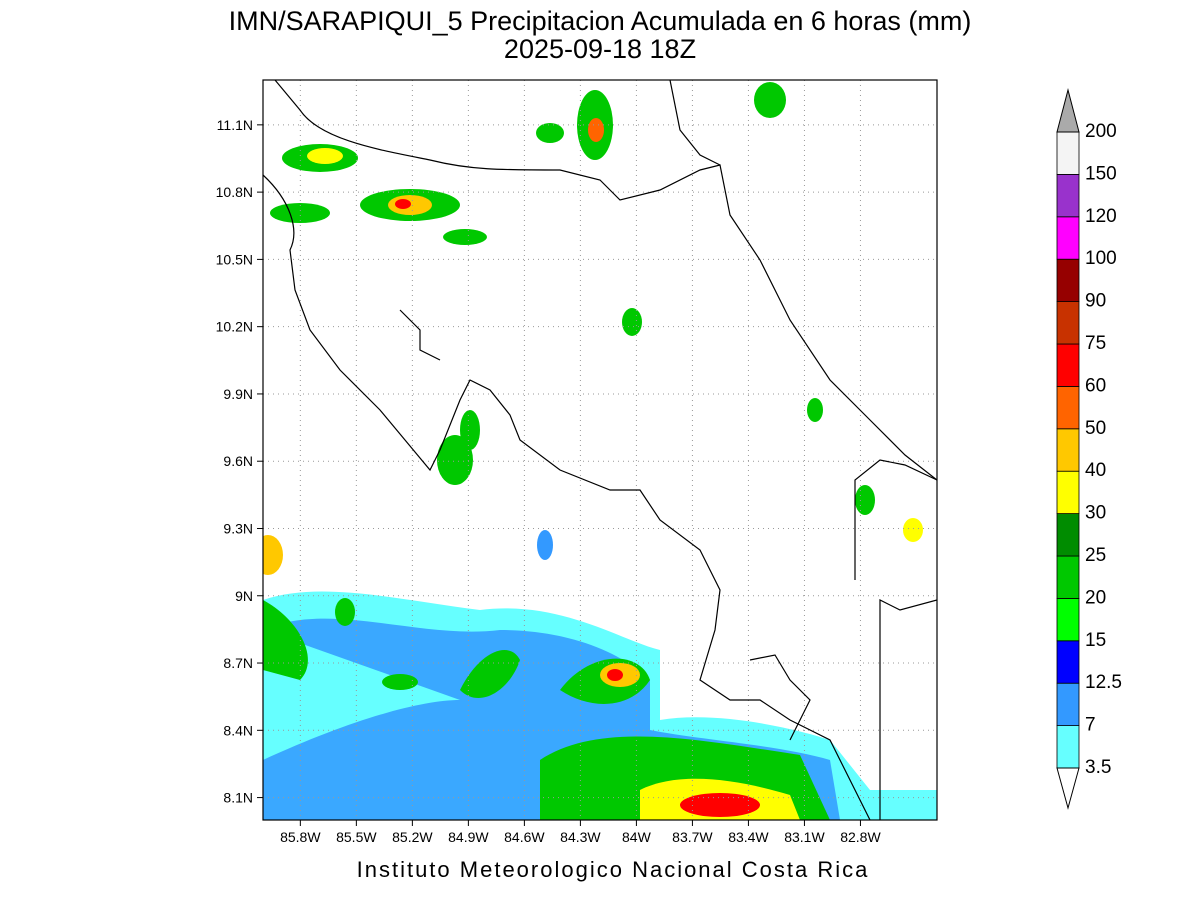 The height and width of the screenshot is (905, 1200). I want to click on colorbar-below, so click(1068, 788).